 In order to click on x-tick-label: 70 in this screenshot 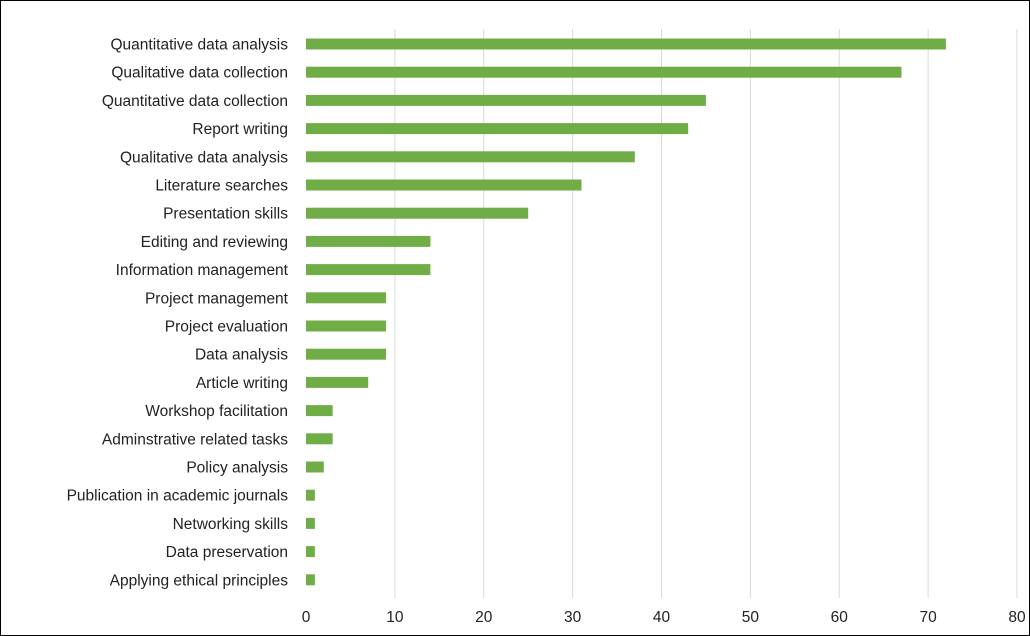, I will do `click(929, 617)`.